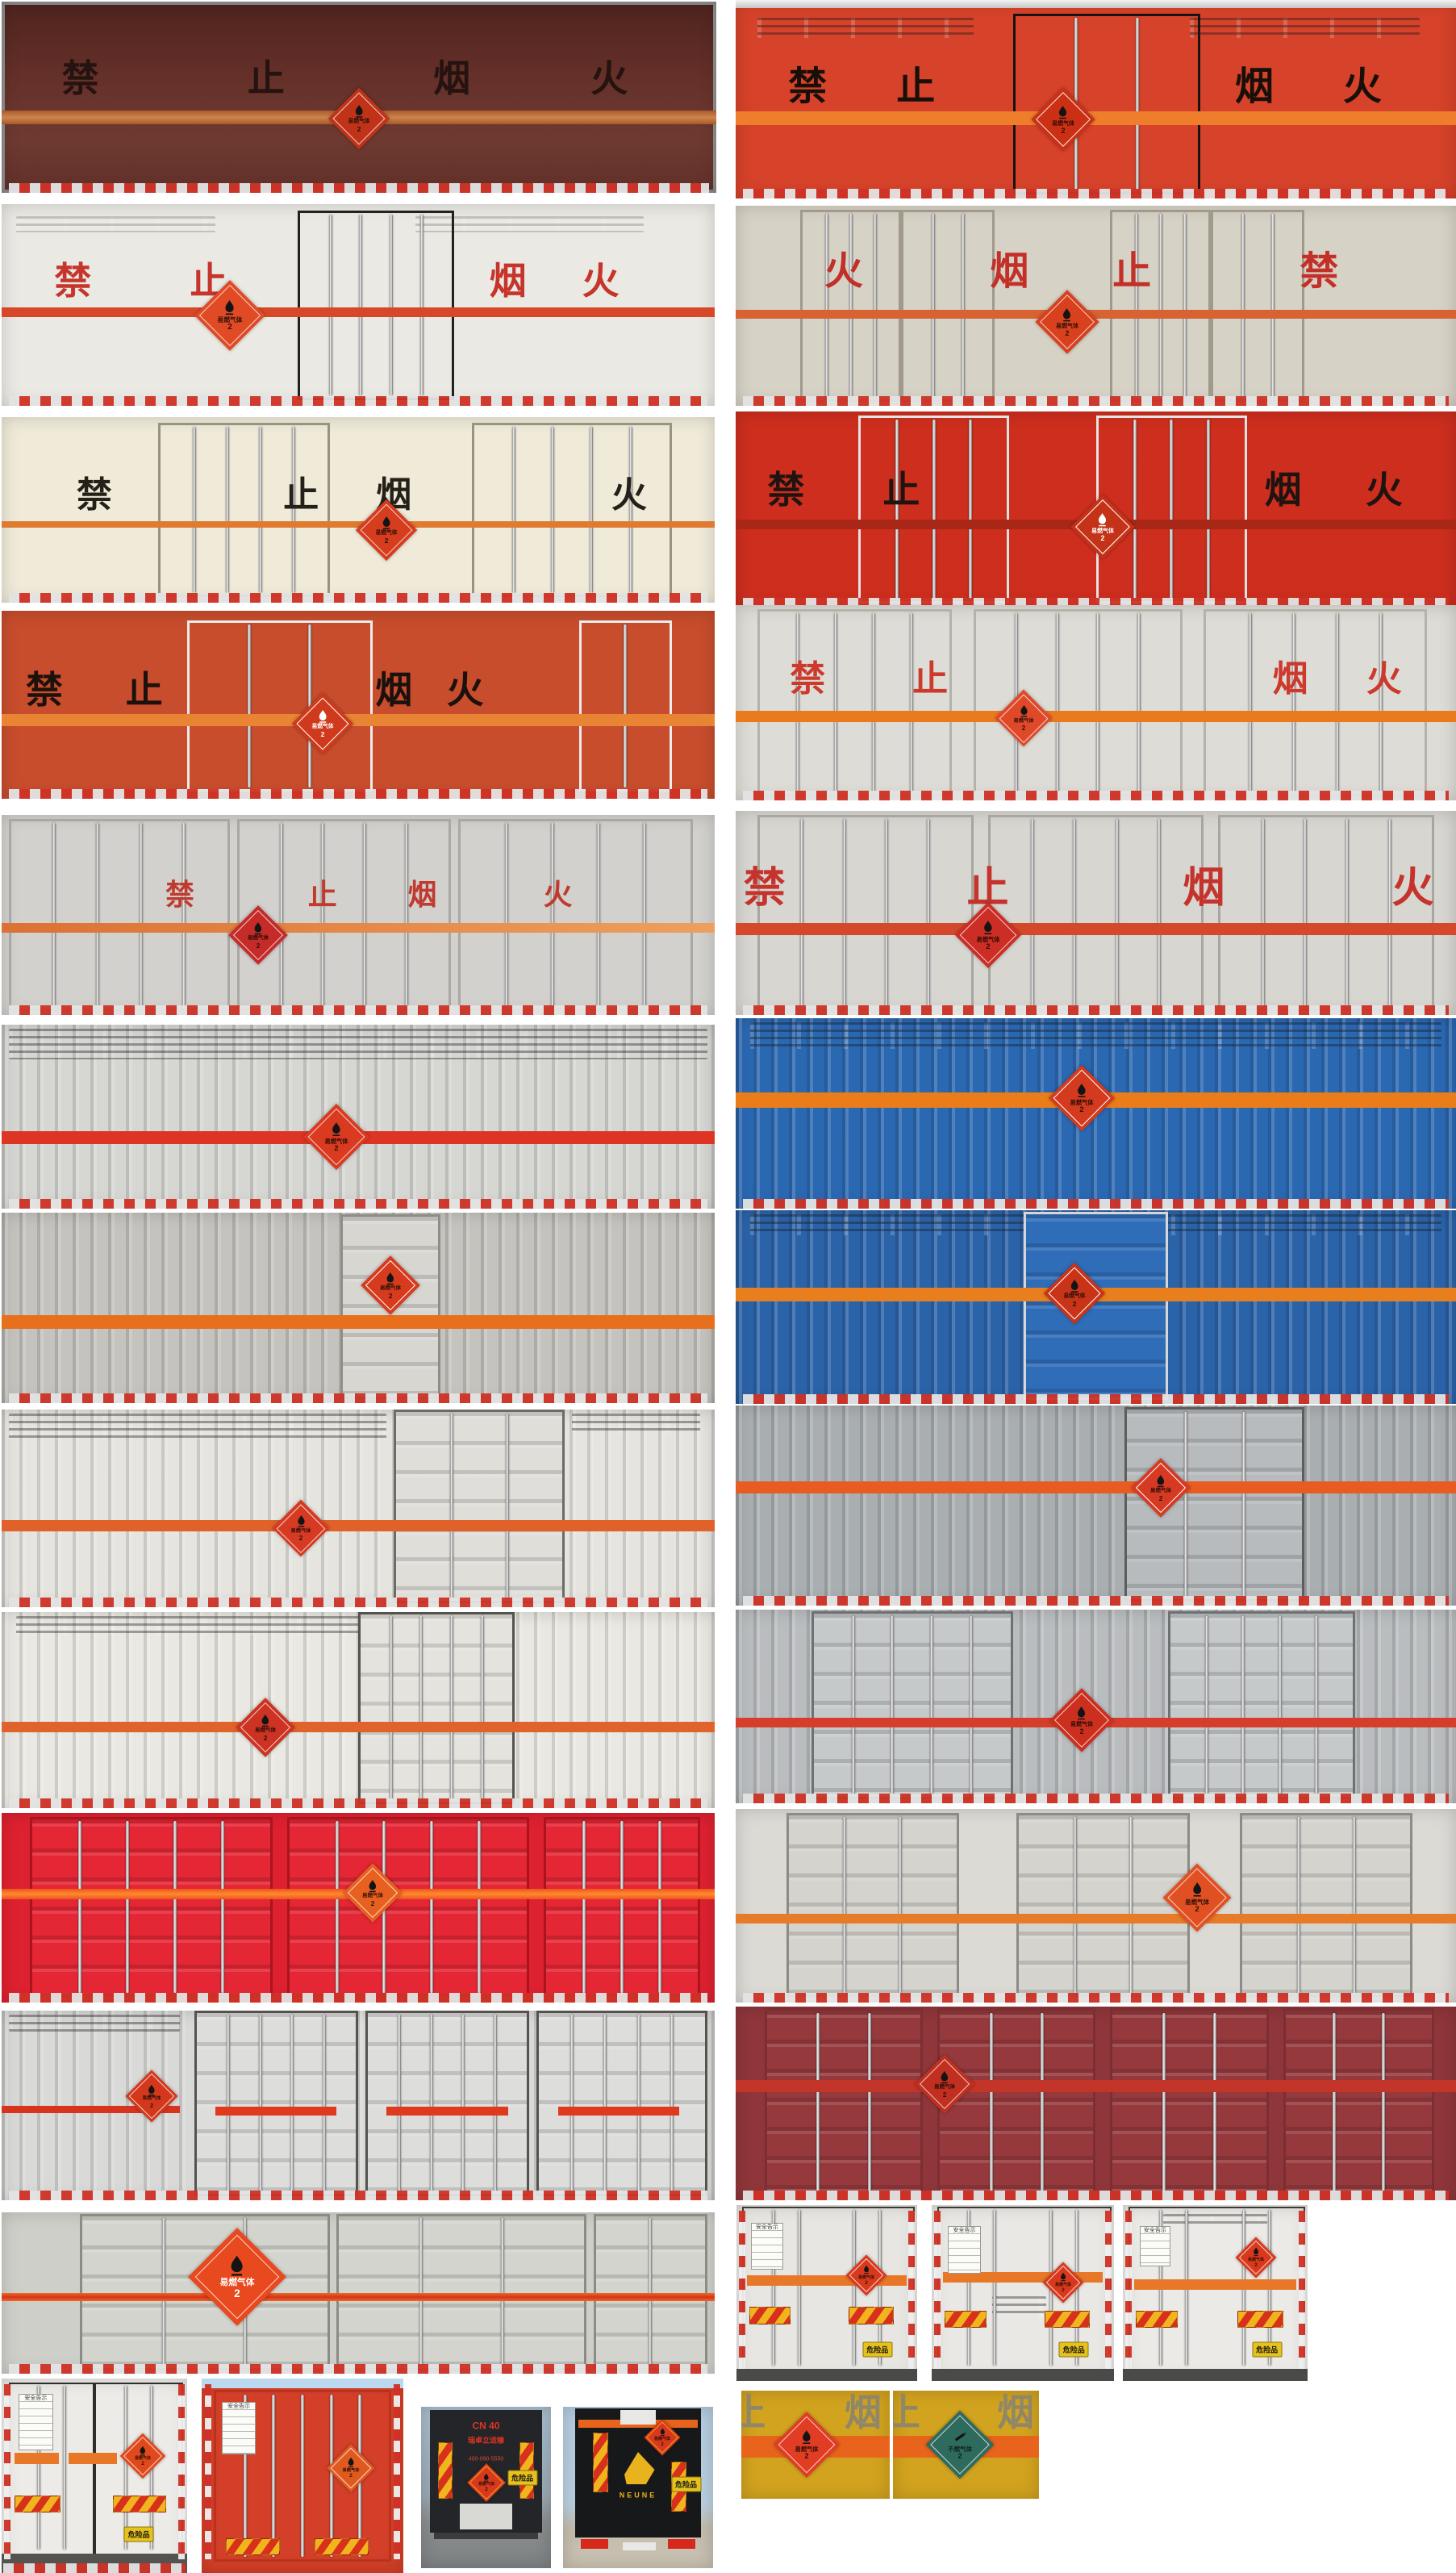  Describe the element at coordinates (826, 2293) in the screenshot. I see `truck-rear-white-1: 易燃气体 2 安全告示 危险品` at that location.